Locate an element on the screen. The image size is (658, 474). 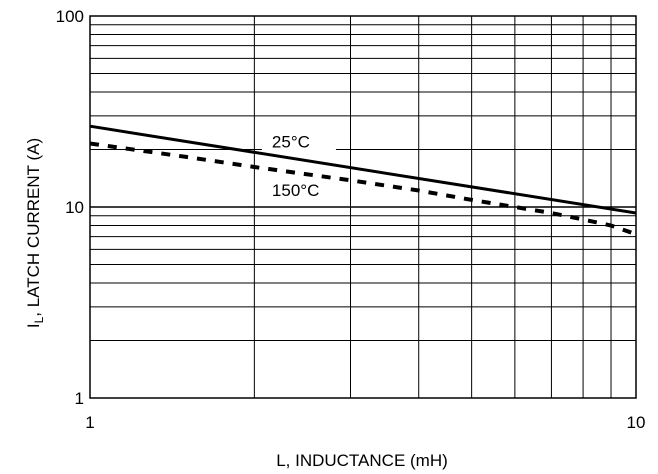
y-tick-label: 1 is located at coordinates (79, 398).